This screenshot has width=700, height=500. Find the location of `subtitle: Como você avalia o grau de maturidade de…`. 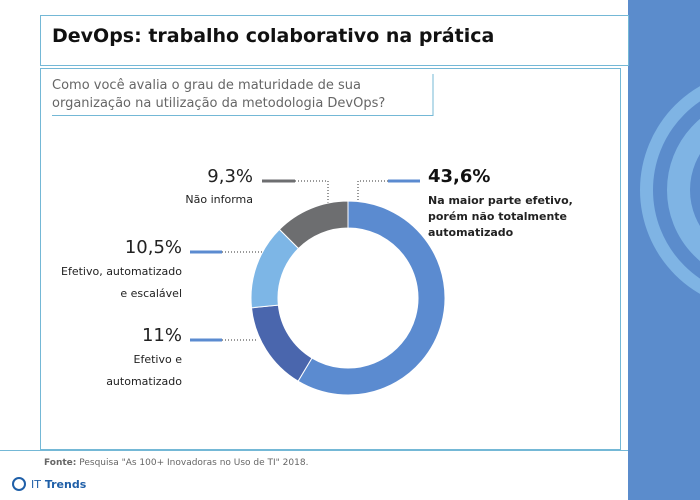

subtitle: Como você avalia o grau de maturidade de… is located at coordinates (219, 94).